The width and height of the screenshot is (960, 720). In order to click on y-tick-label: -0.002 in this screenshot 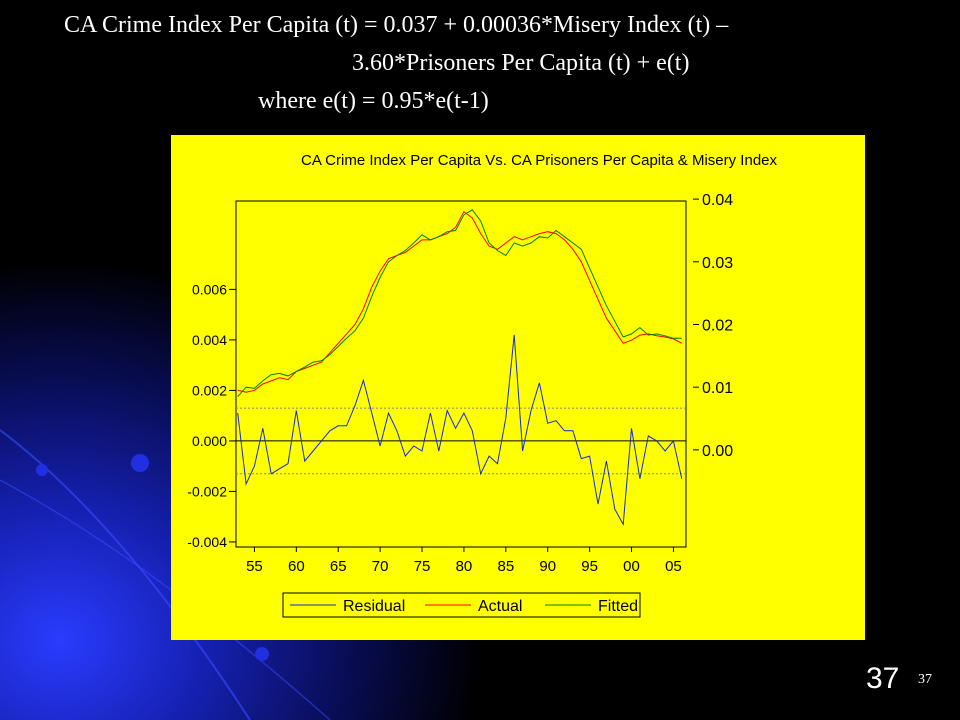, I will do `click(207, 491)`.